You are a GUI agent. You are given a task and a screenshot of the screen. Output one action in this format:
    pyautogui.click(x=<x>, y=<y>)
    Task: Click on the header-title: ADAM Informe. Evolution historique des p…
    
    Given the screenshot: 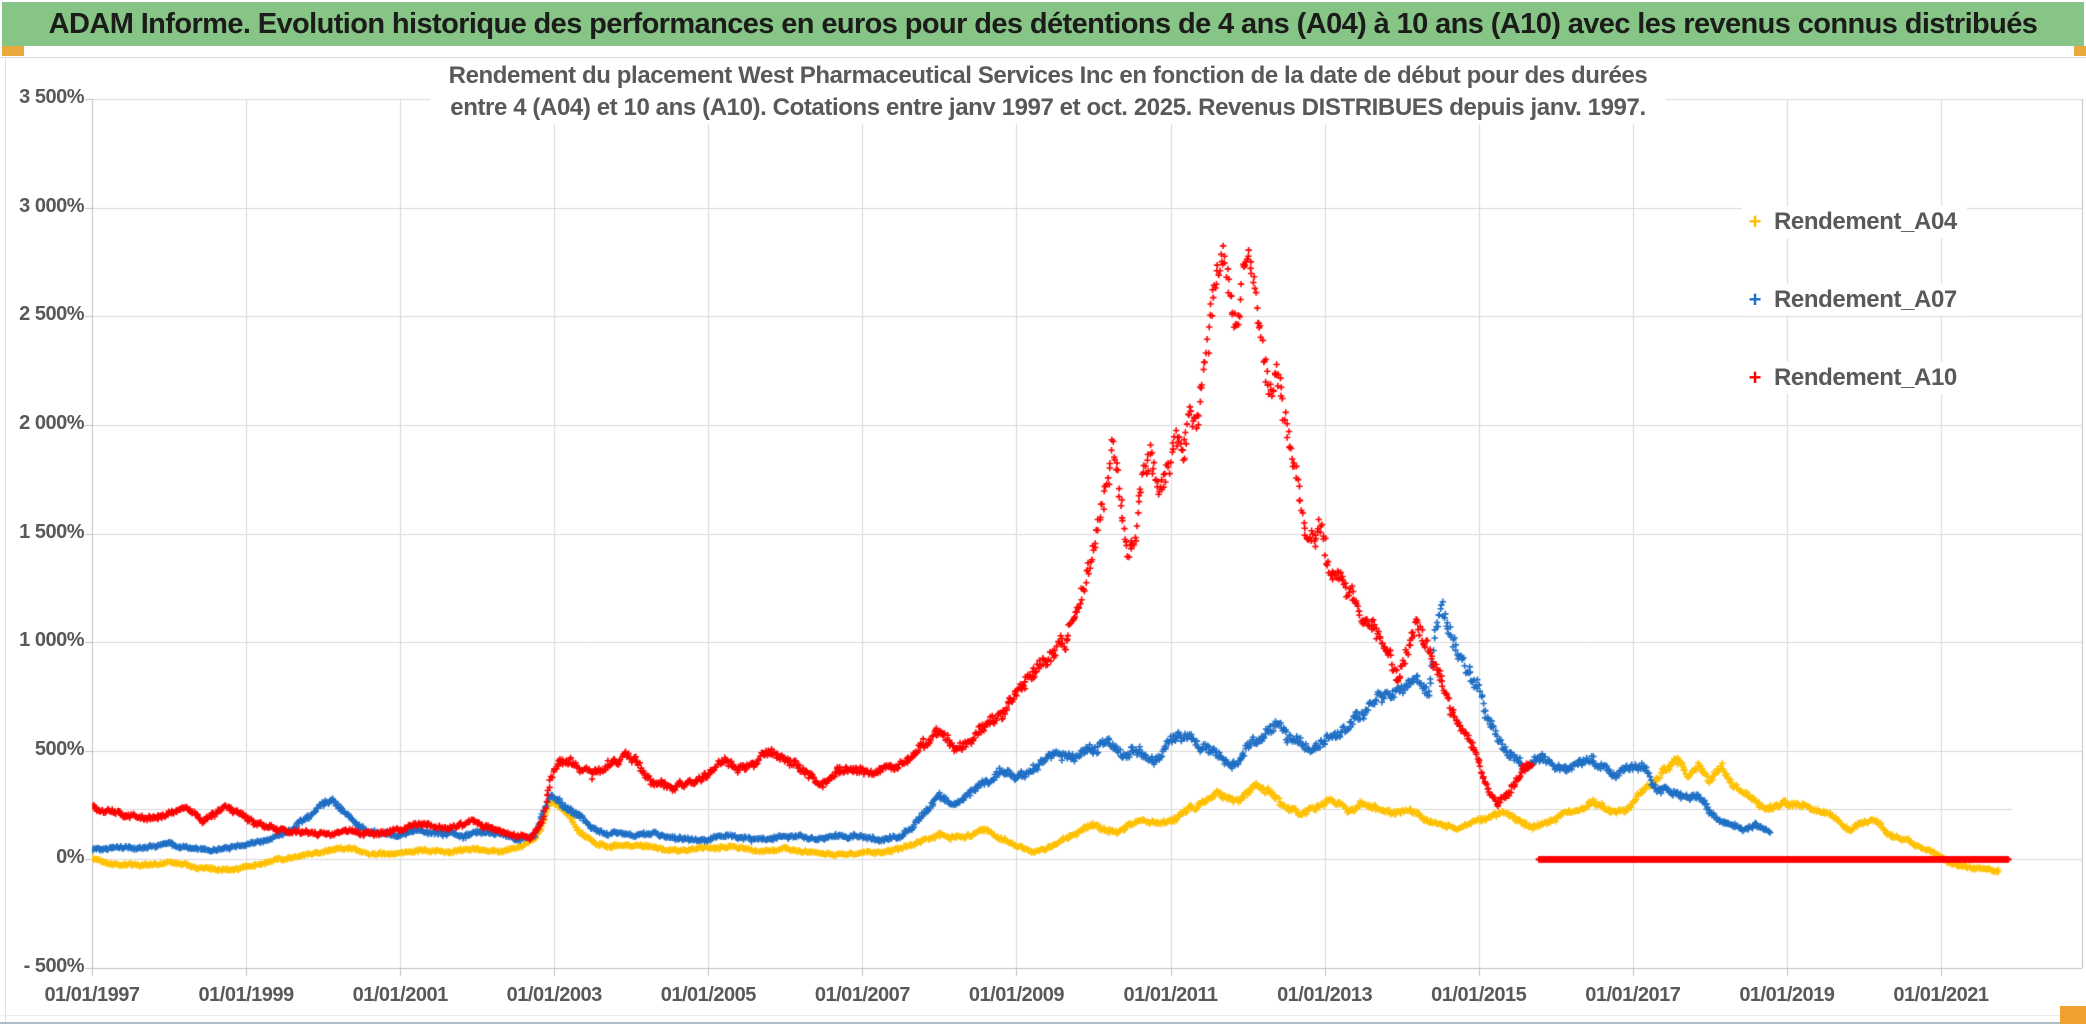 What is the action you would take?
    pyautogui.click(x=1043, y=23)
    